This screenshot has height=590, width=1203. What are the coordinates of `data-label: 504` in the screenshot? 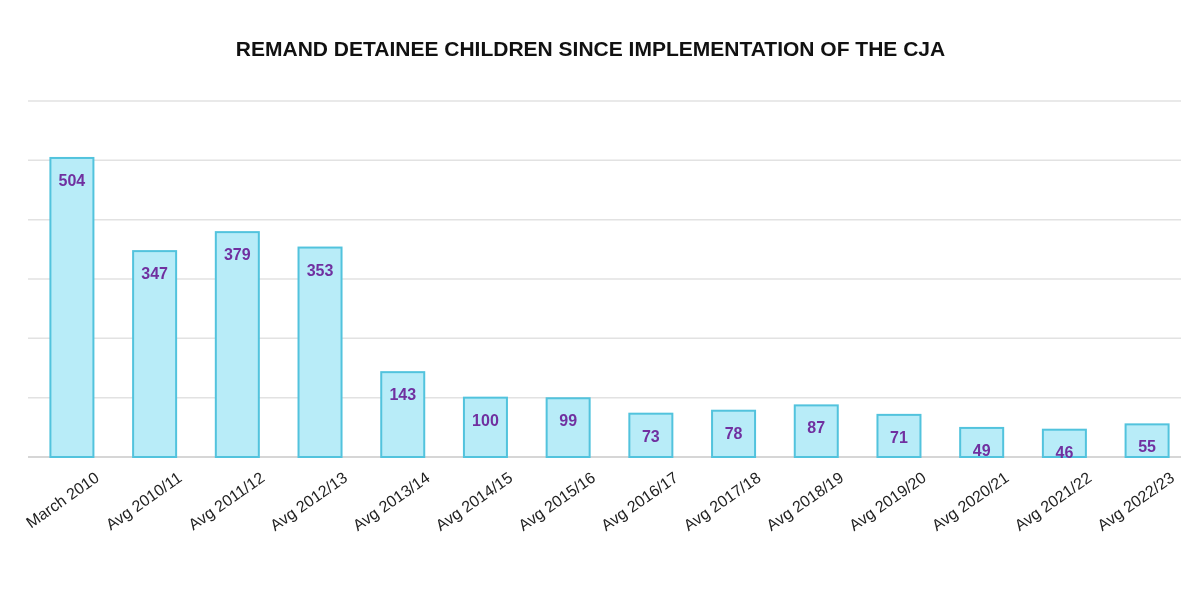 It's located at (72, 180).